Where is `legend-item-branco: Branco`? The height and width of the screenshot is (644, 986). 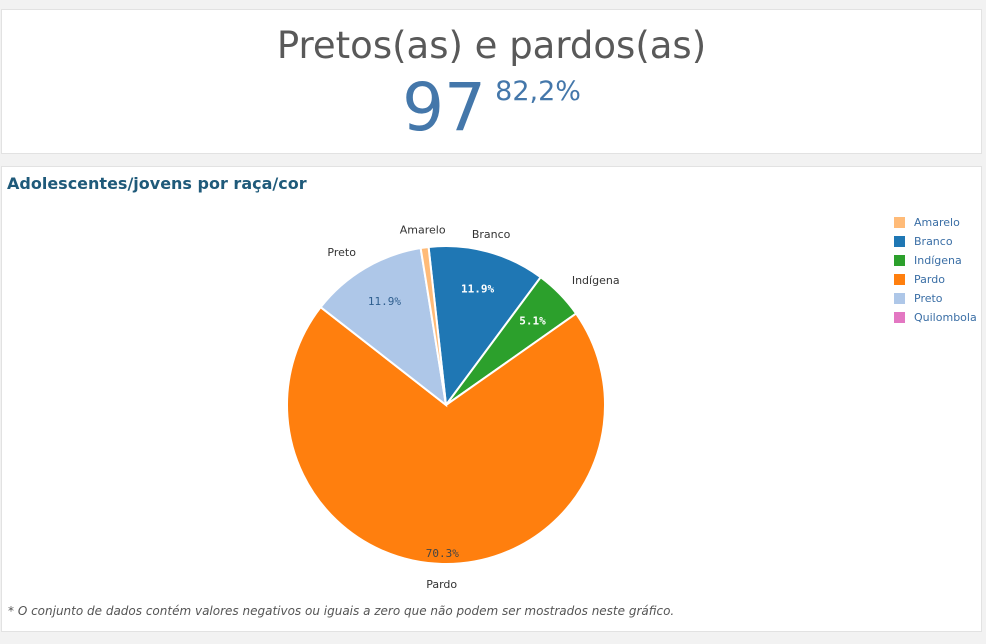
legend-item-branco: Branco is located at coordinates (935, 241).